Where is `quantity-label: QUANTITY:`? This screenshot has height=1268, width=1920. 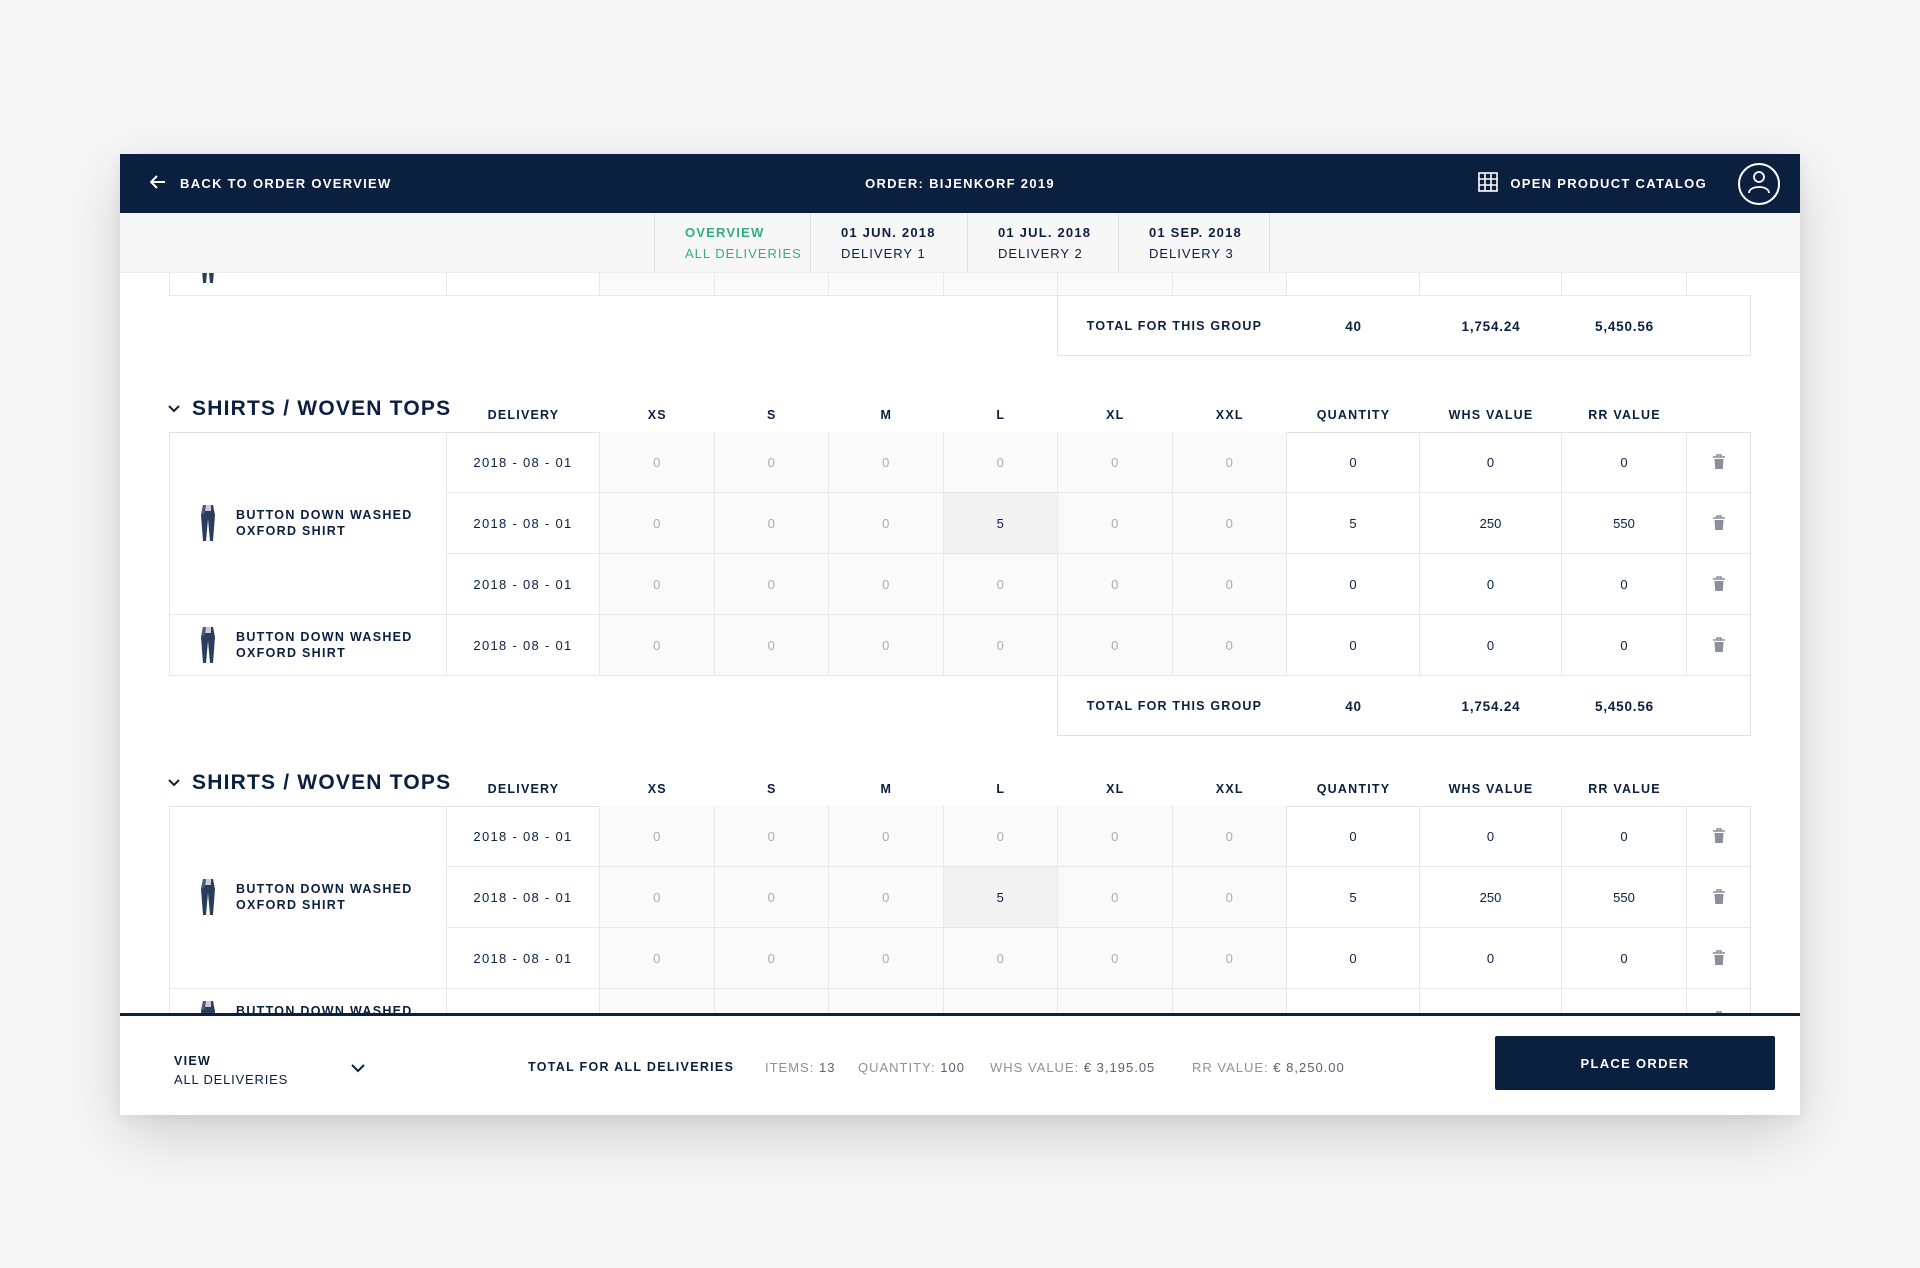
quantity-label: QUANTITY: is located at coordinates (897, 1067).